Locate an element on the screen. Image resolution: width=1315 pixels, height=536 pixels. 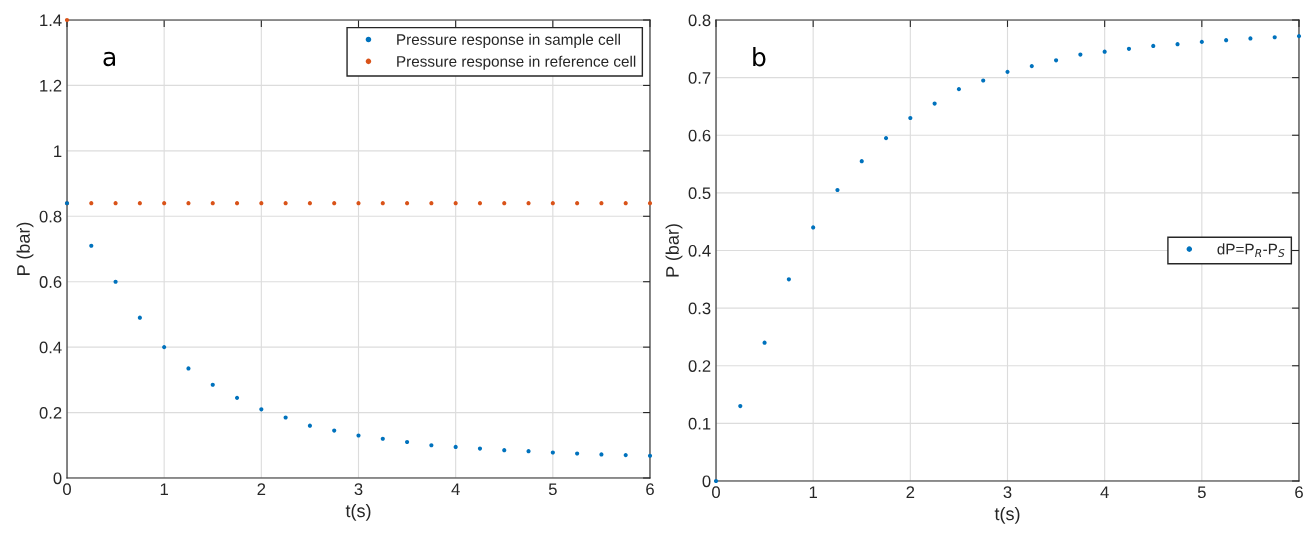
y-tick-label: 1.4 is located at coordinates (51, 20).